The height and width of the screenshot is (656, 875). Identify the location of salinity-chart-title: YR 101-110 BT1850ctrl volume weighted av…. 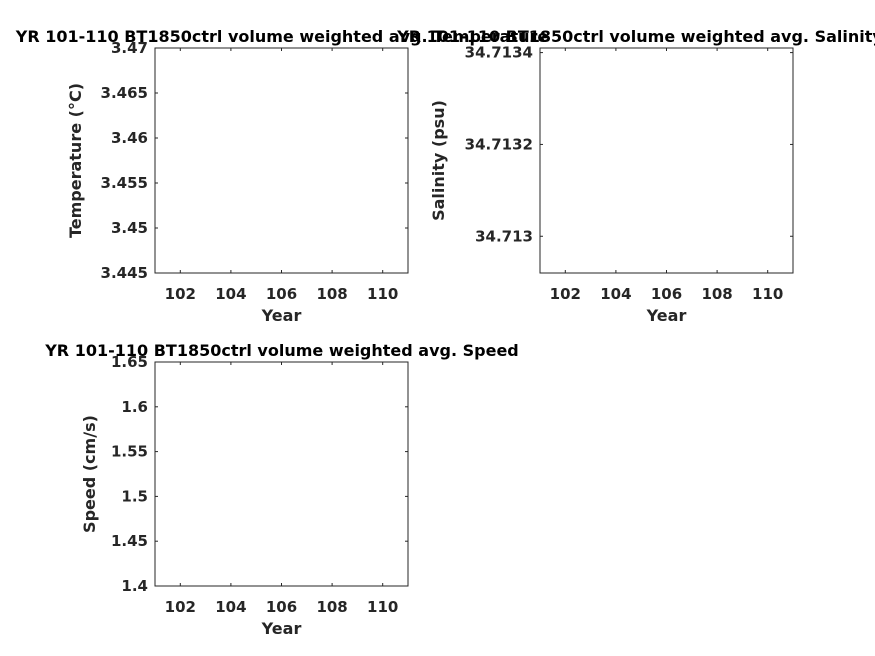
(635, 36).